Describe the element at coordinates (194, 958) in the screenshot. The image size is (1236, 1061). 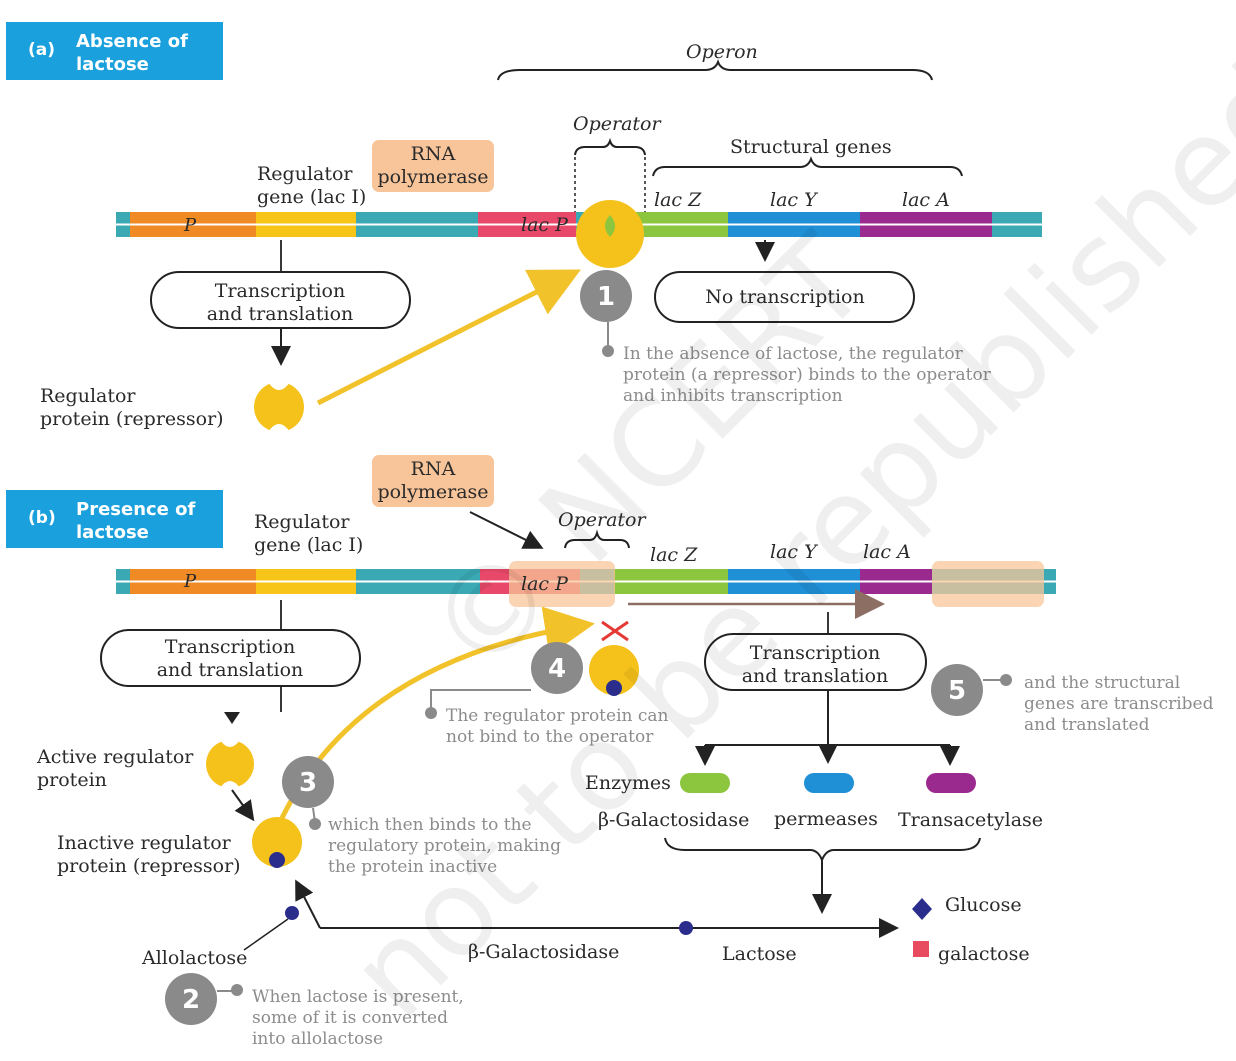
I see `allolactose-label: Allolactose` at that location.